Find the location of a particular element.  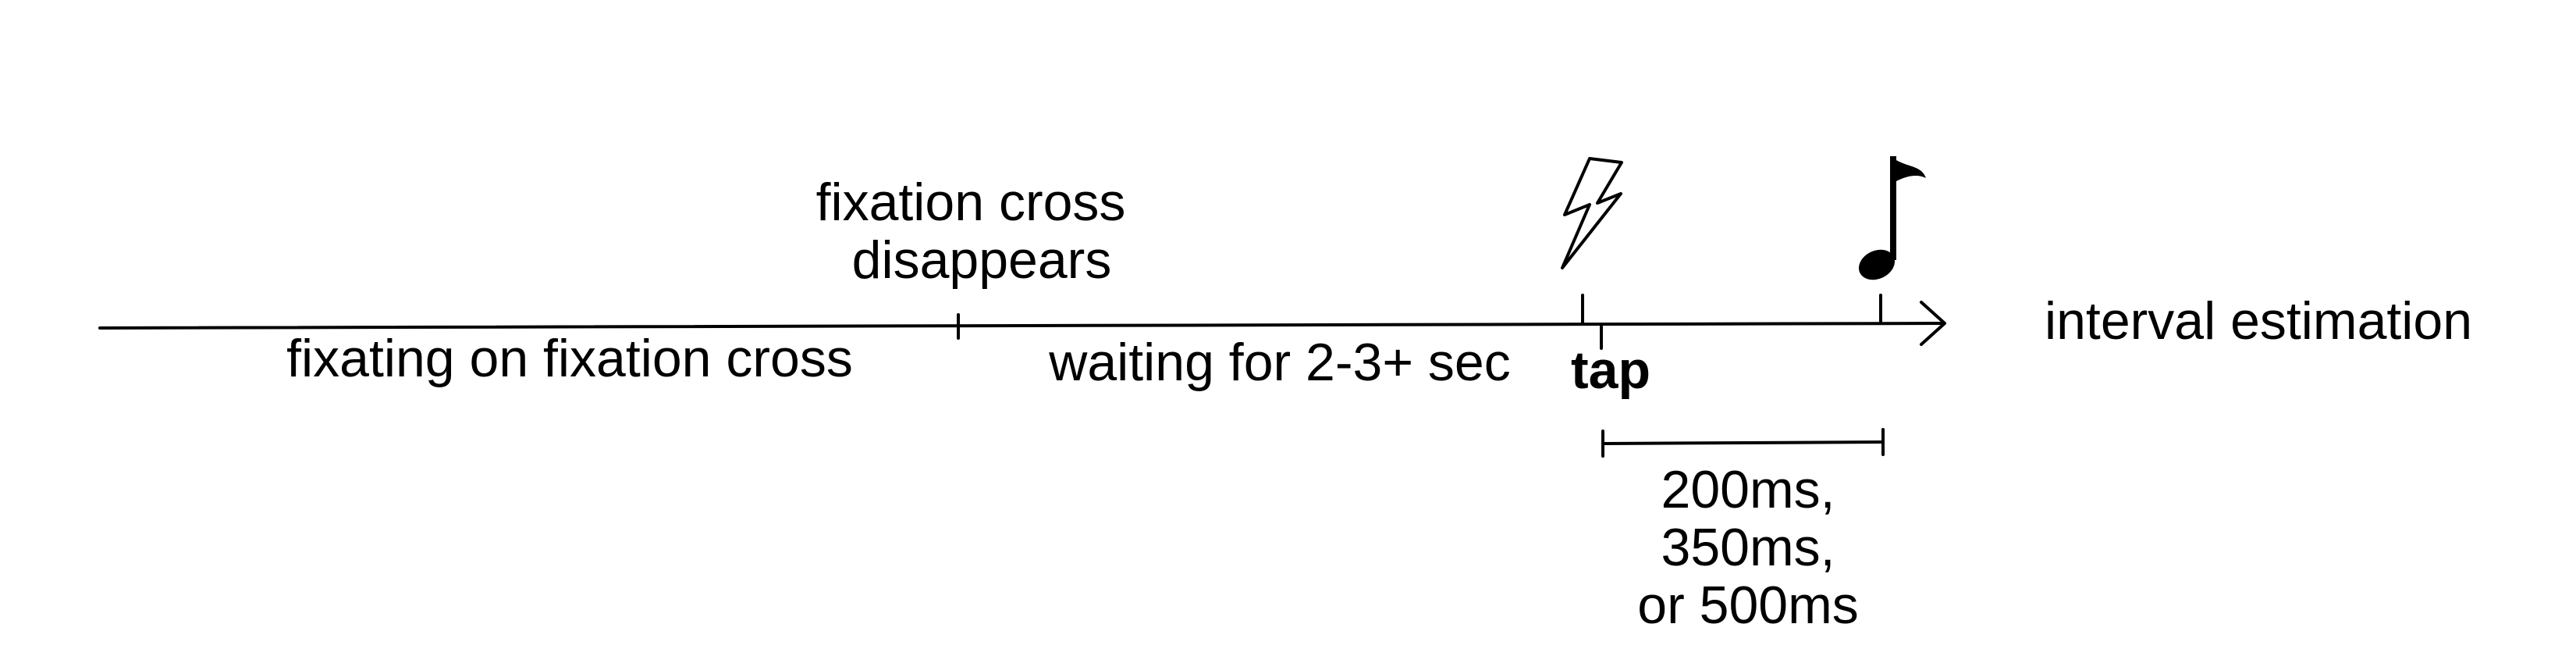

interval-option-2: 350ms, is located at coordinates (1748, 547).